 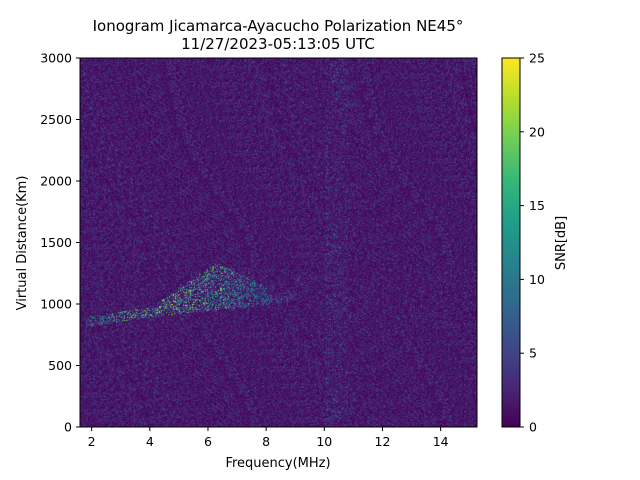 I want to click on colorbar-tick-label: 25, so click(x=537, y=58).